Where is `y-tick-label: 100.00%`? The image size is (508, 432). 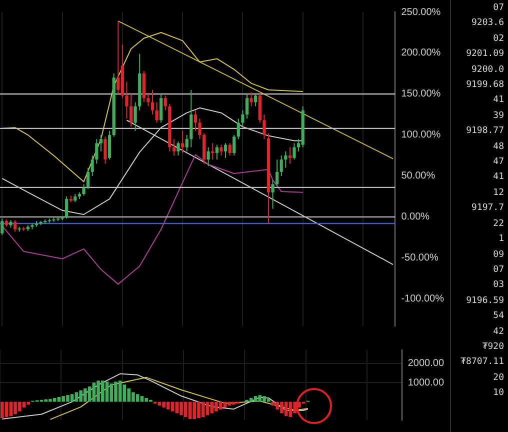 y-tick-label: 100.00% is located at coordinates (421, 135).